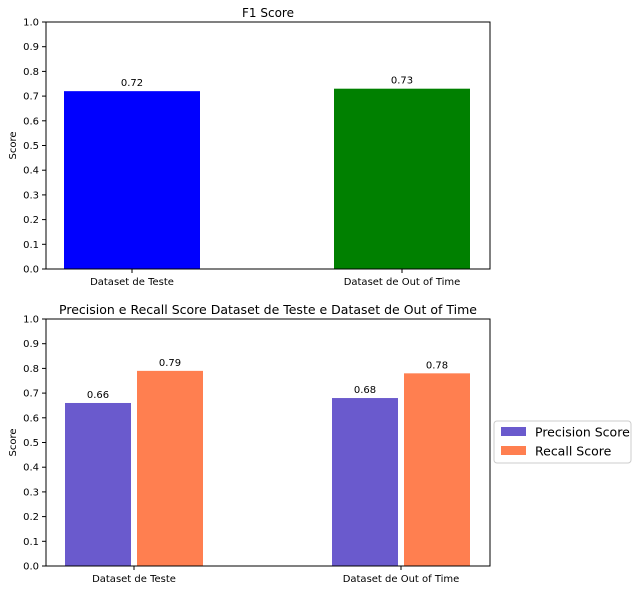 The height and width of the screenshot is (590, 637). I want to click on data-label: 0.66, so click(98, 395).